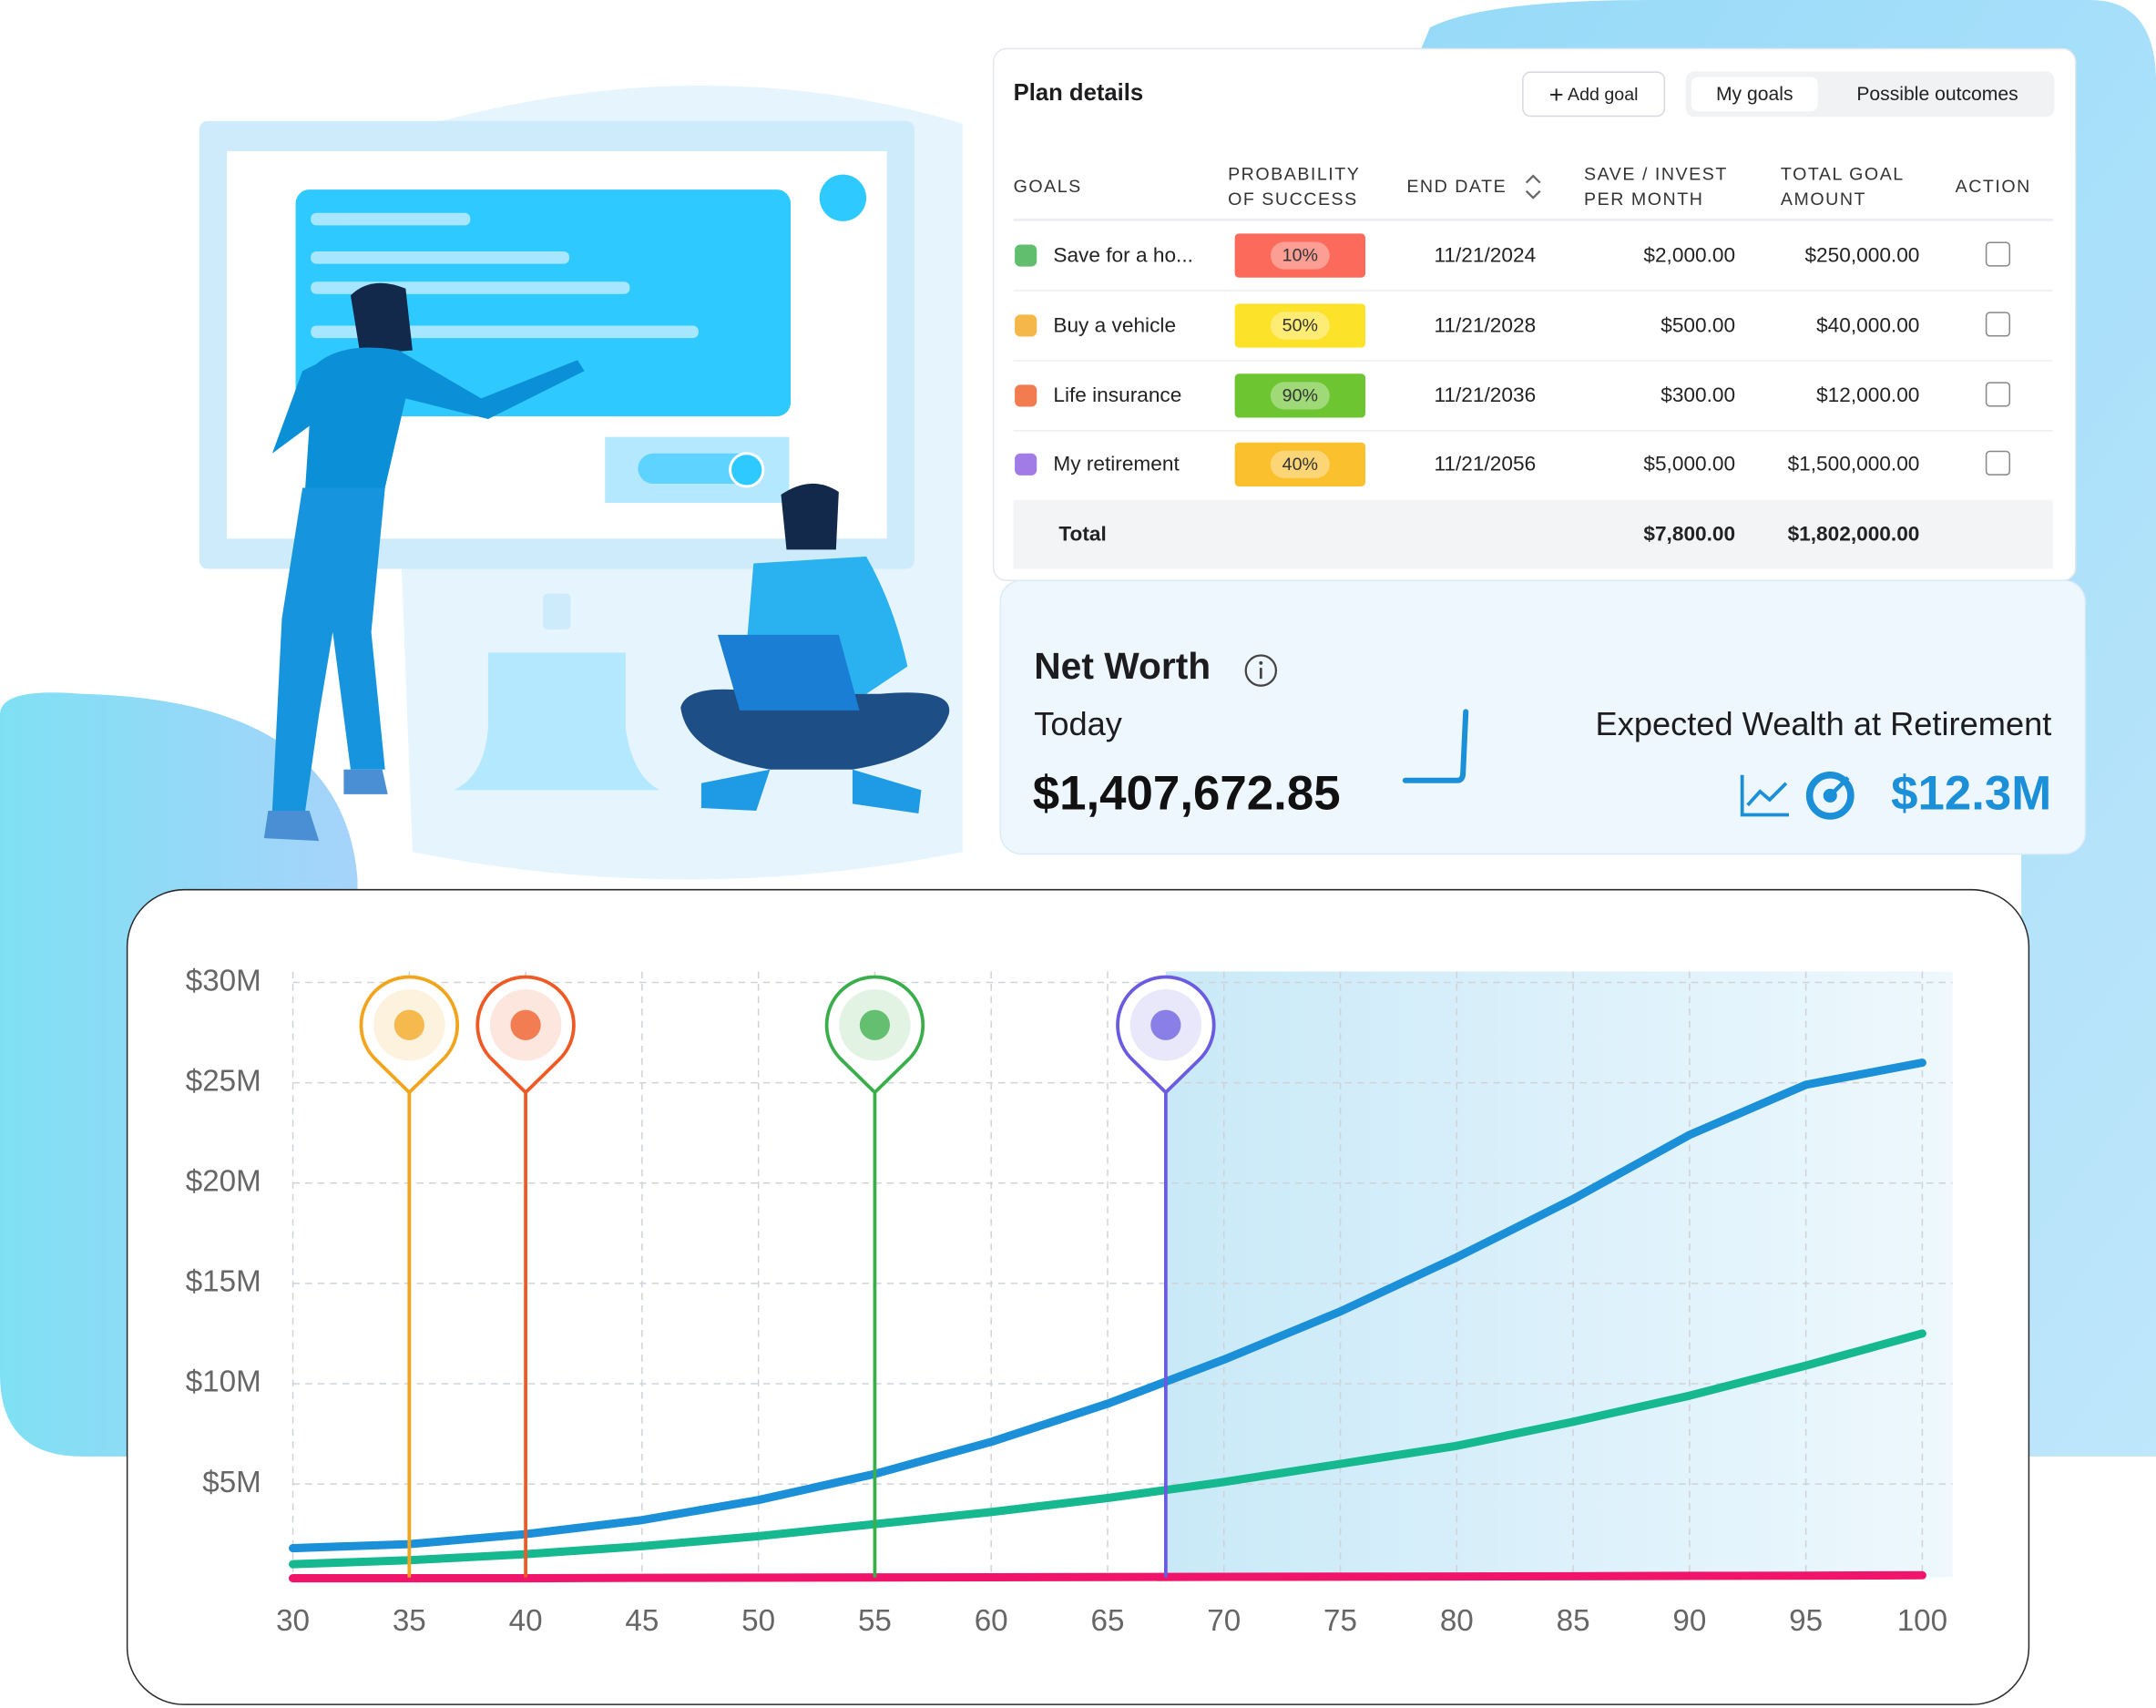 The height and width of the screenshot is (1708, 2156). Describe the element at coordinates (1922, 1621) in the screenshot. I see `x-tick-label: 100` at that location.